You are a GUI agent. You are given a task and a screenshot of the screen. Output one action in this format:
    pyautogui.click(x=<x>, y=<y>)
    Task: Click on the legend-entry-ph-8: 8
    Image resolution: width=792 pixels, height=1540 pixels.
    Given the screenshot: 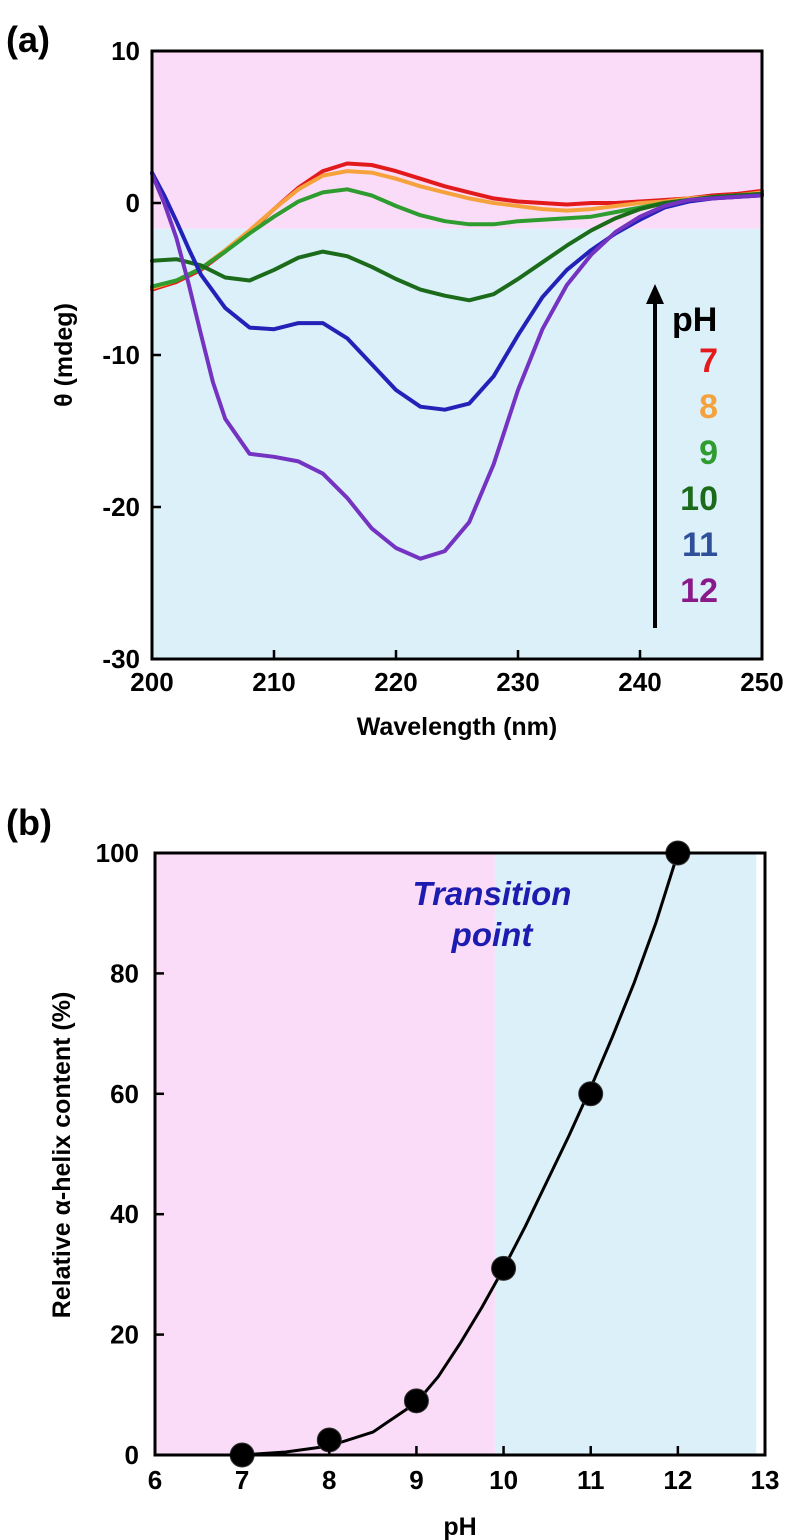 What is the action you would take?
    pyautogui.click(x=708, y=407)
    